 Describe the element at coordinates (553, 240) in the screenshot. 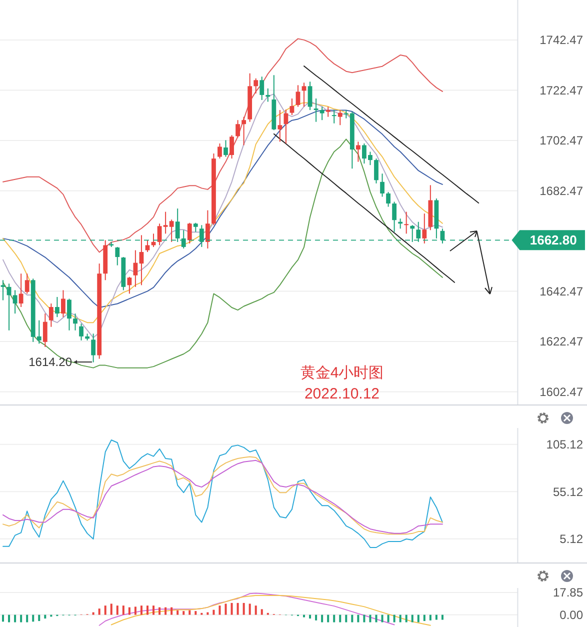

I see `ref-line-label: 1662.80` at that location.